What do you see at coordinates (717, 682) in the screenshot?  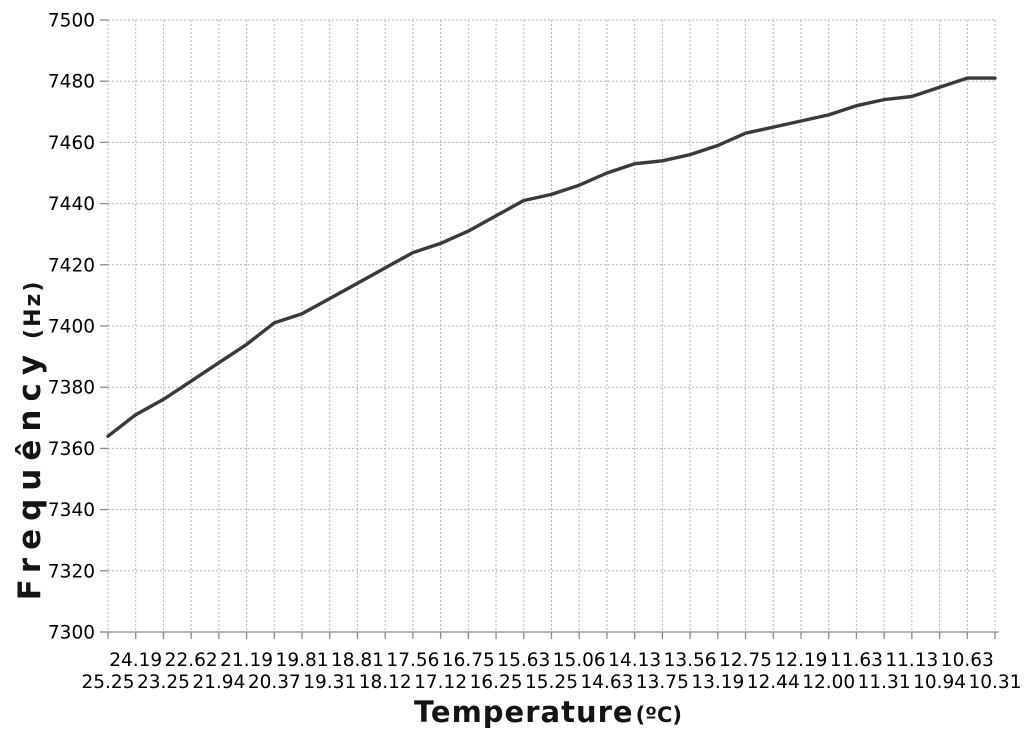 I see `x-tick-label: 13.19` at bounding box center [717, 682].